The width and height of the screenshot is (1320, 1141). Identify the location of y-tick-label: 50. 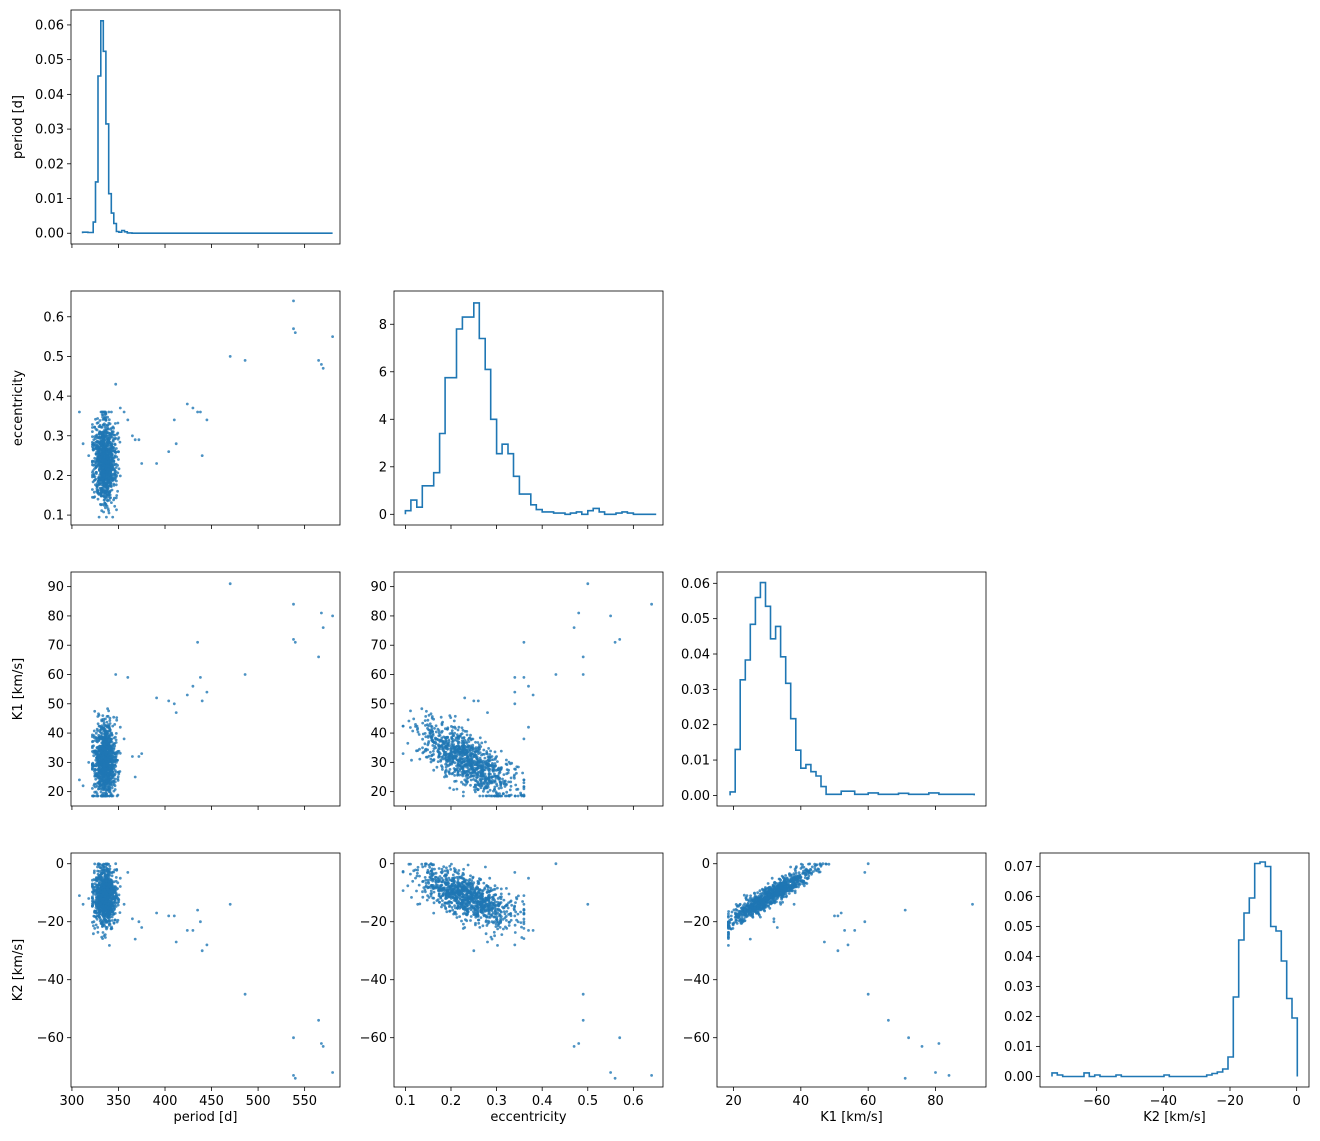
(55, 704).